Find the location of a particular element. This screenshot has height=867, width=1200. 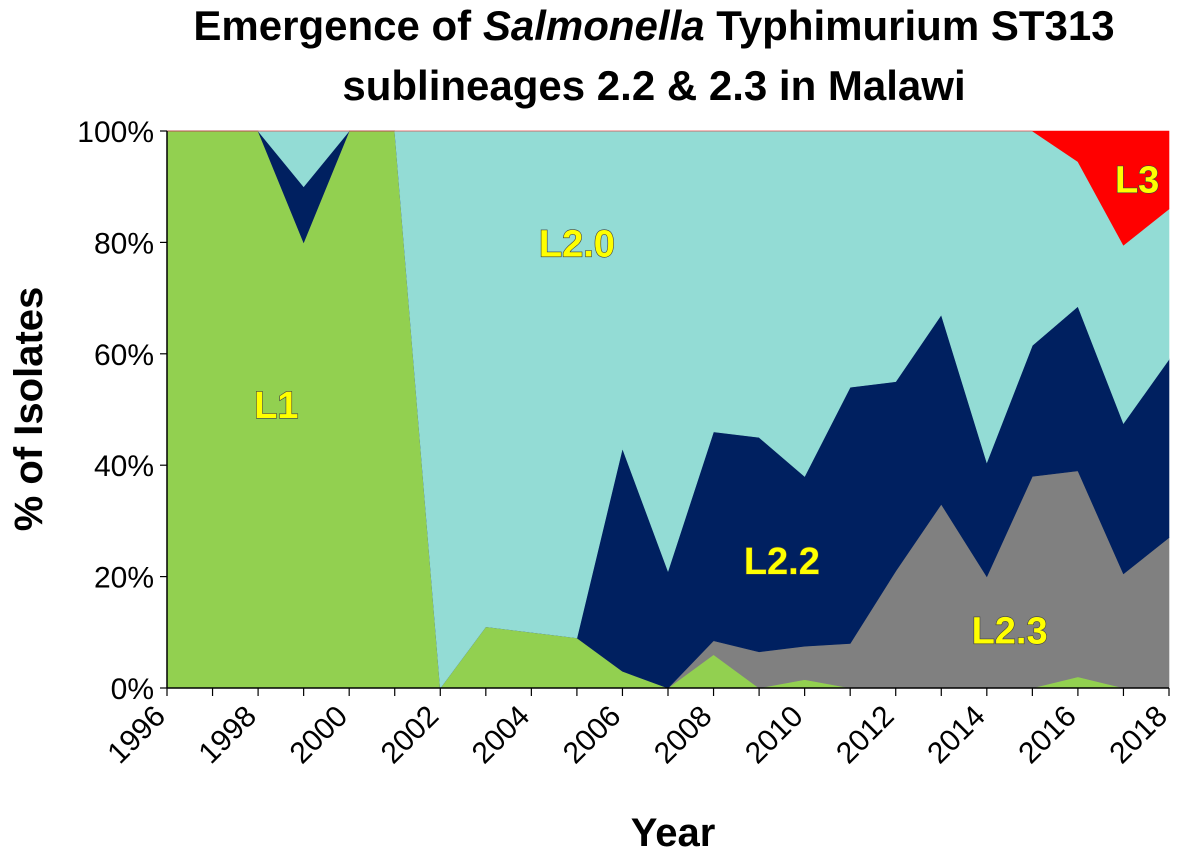

x-tick-label: 1998 is located at coordinates (228, 735).